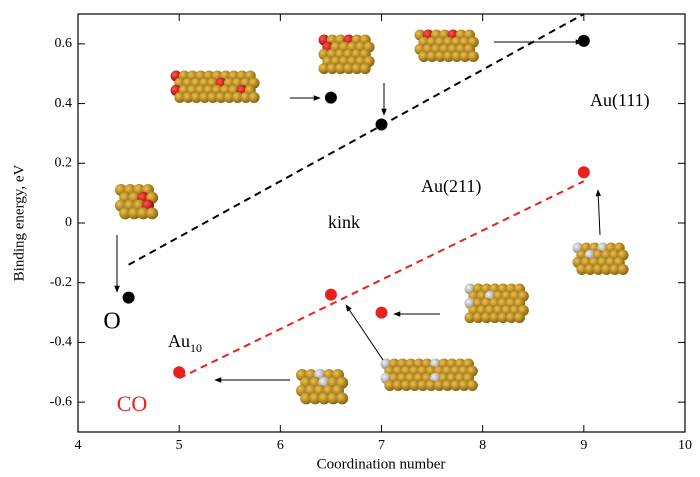 This screenshot has width=700, height=477. I want to click on y-tick-label: -0.4, so click(61, 342).